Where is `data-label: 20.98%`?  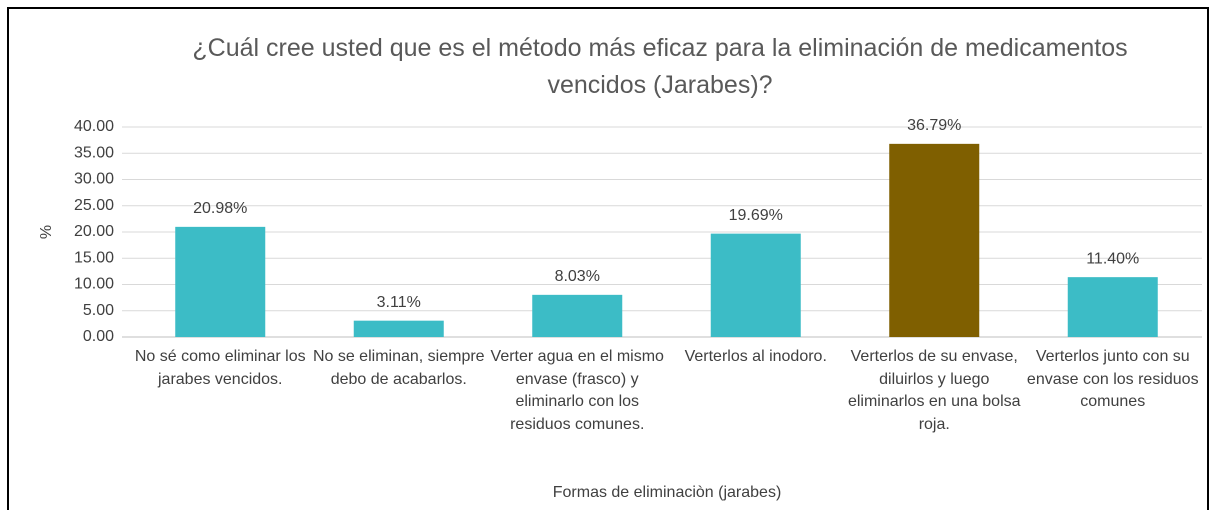 data-label: 20.98% is located at coordinates (220, 208).